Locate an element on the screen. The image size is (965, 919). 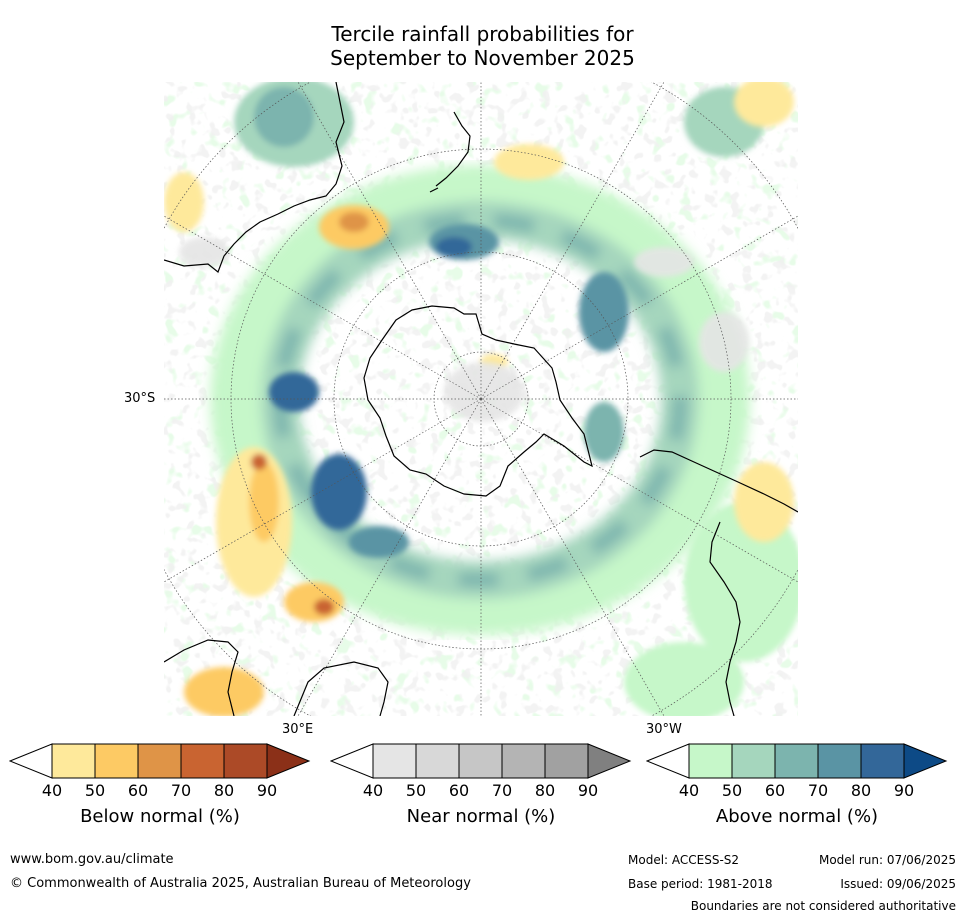
map-title-line2: September to November 2025 is located at coordinates (482, 58).